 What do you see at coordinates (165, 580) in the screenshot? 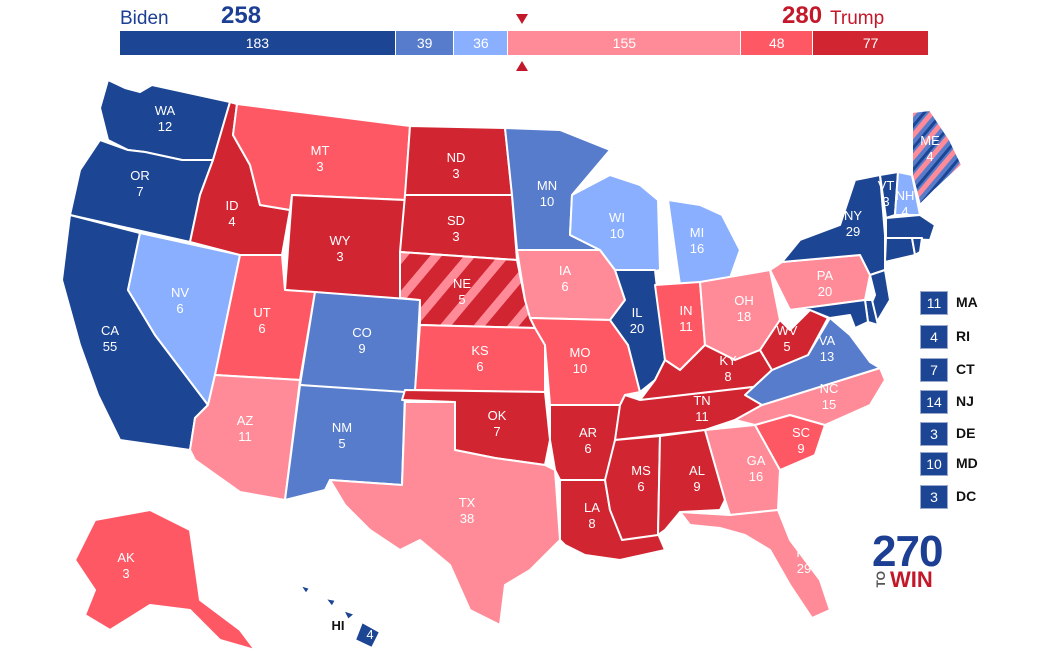
I see `state-ak` at bounding box center [165, 580].